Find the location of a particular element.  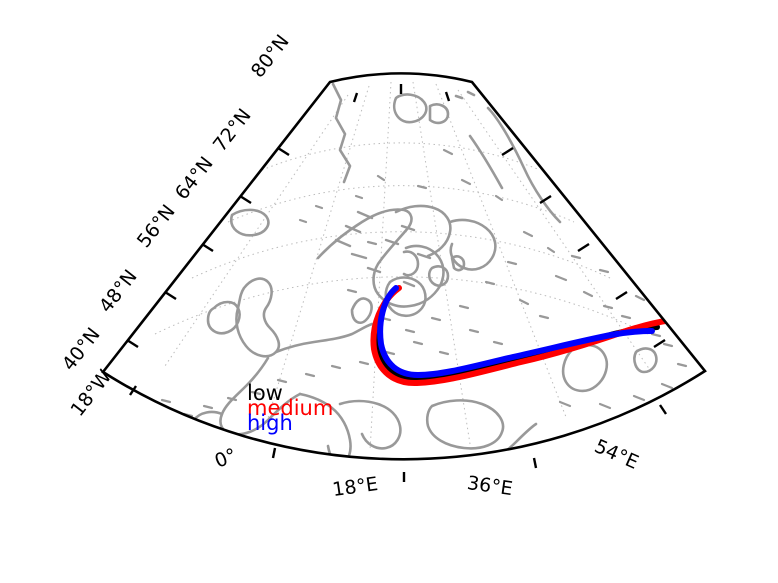

trajectory-high is located at coordinates (516, 332).